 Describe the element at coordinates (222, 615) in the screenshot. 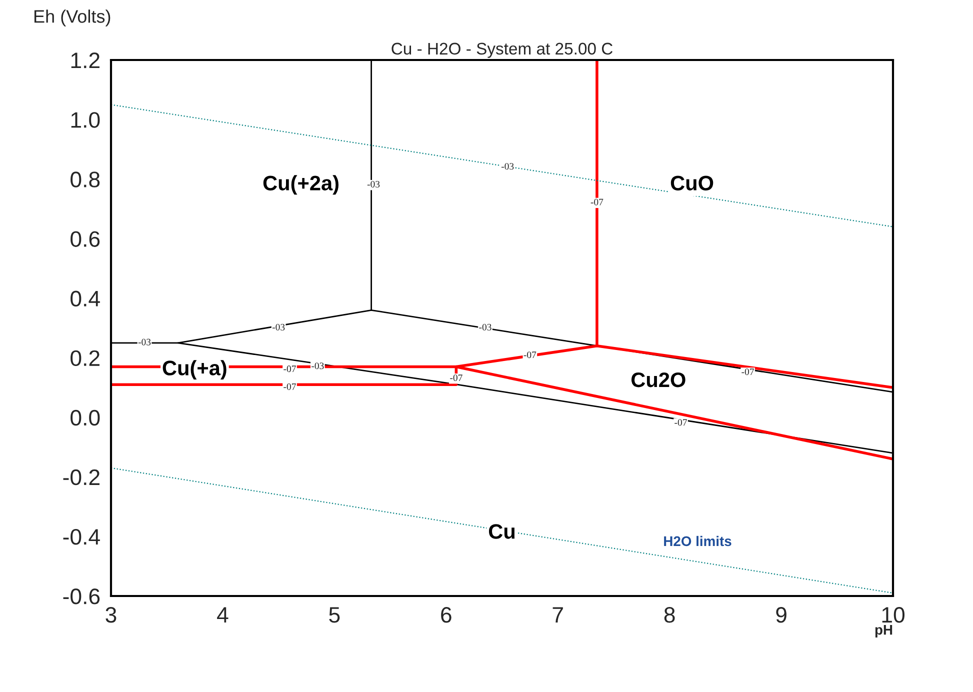

I see `x-tick-label: 4` at that location.